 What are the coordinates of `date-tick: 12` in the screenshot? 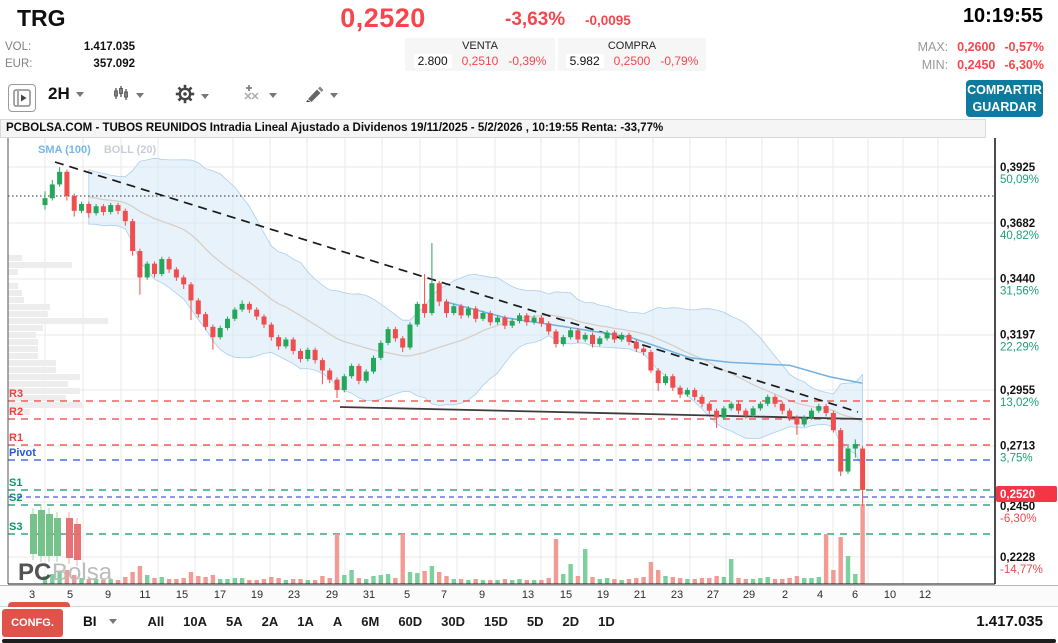 It's located at (925, 595).